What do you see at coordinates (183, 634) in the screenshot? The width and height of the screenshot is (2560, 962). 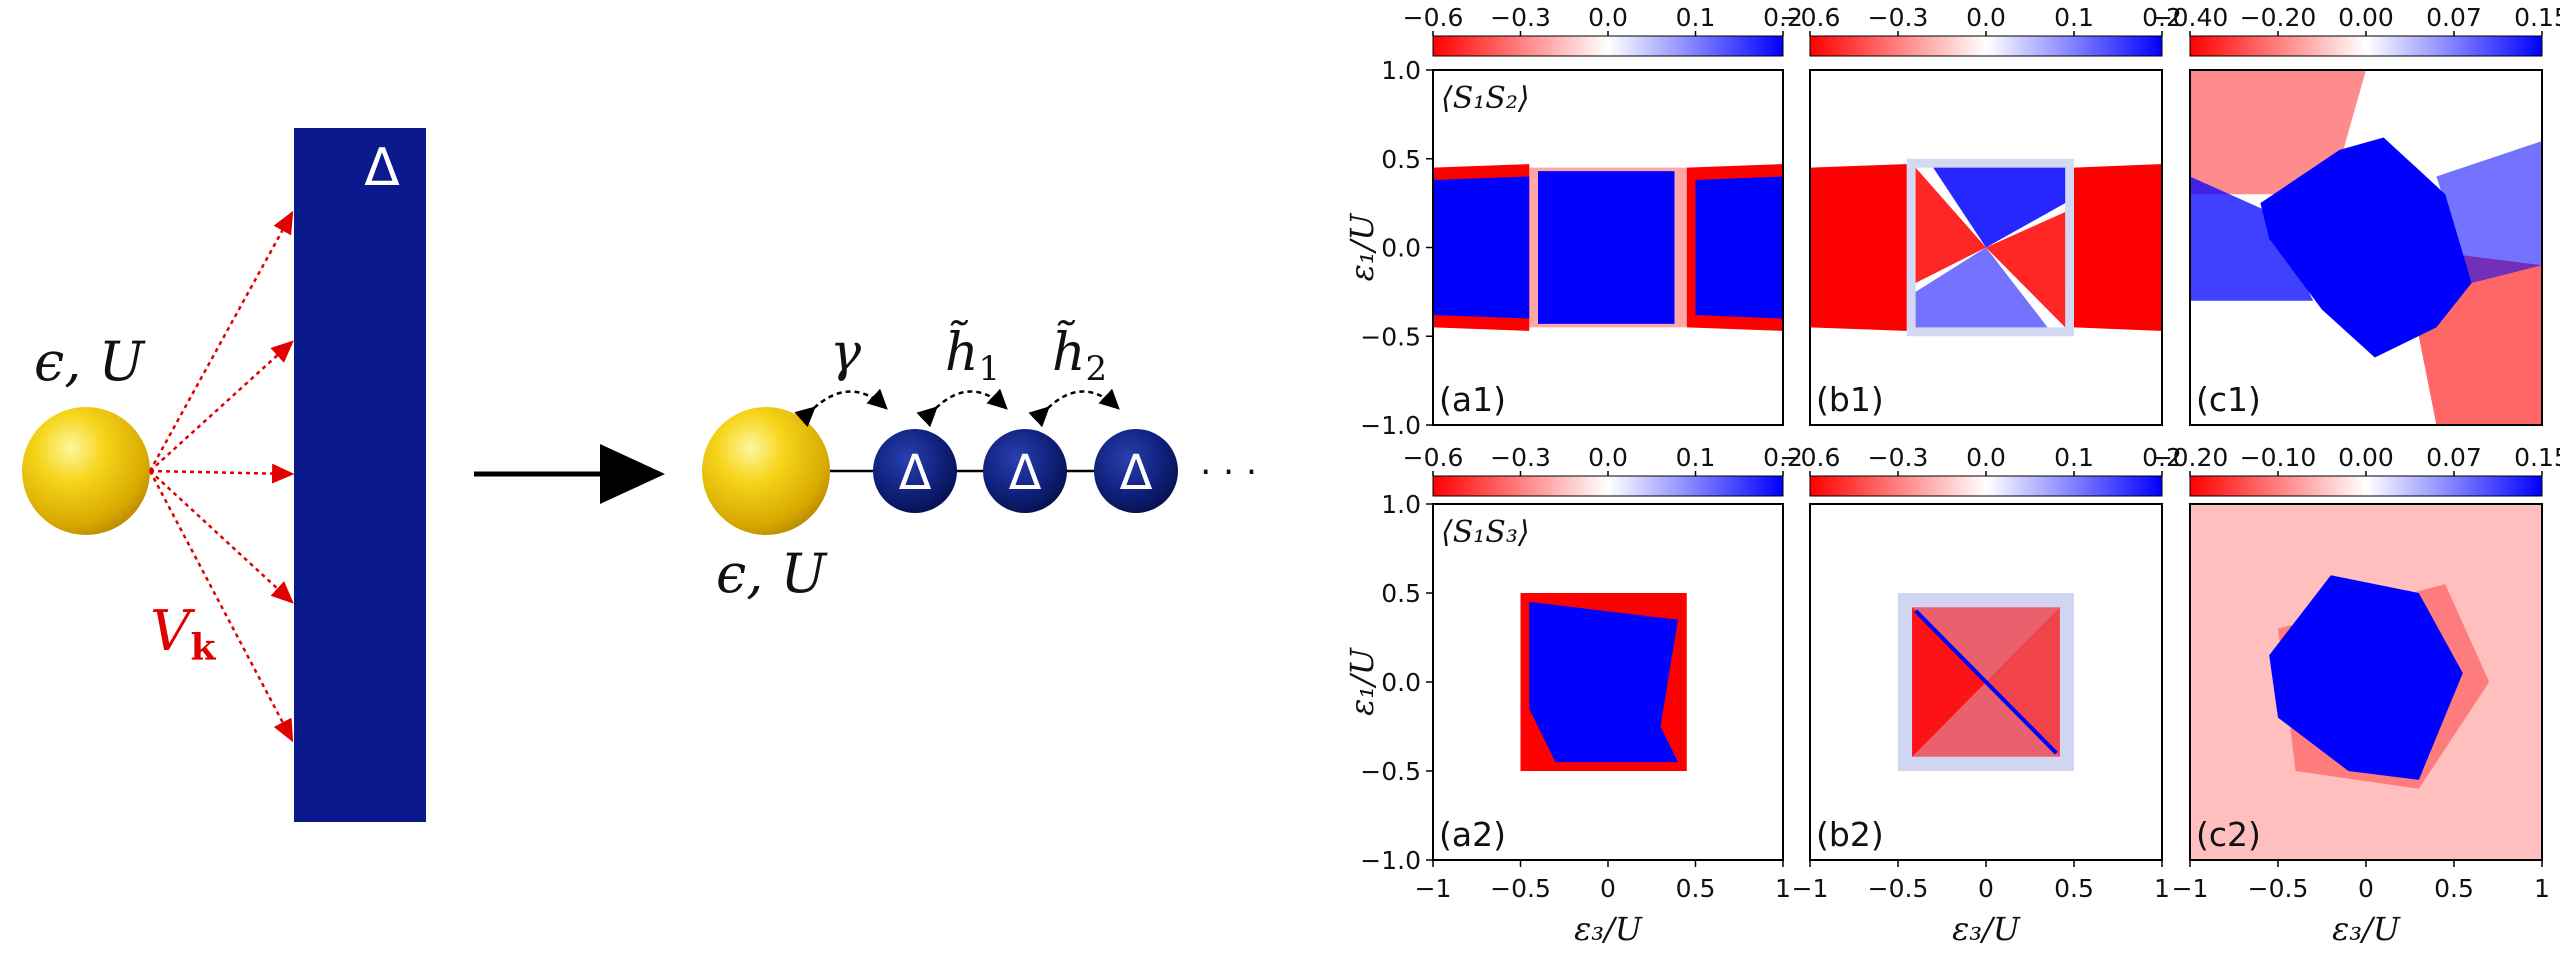 I see `hybridization-label: Vk` at bounding box center [183, 634].